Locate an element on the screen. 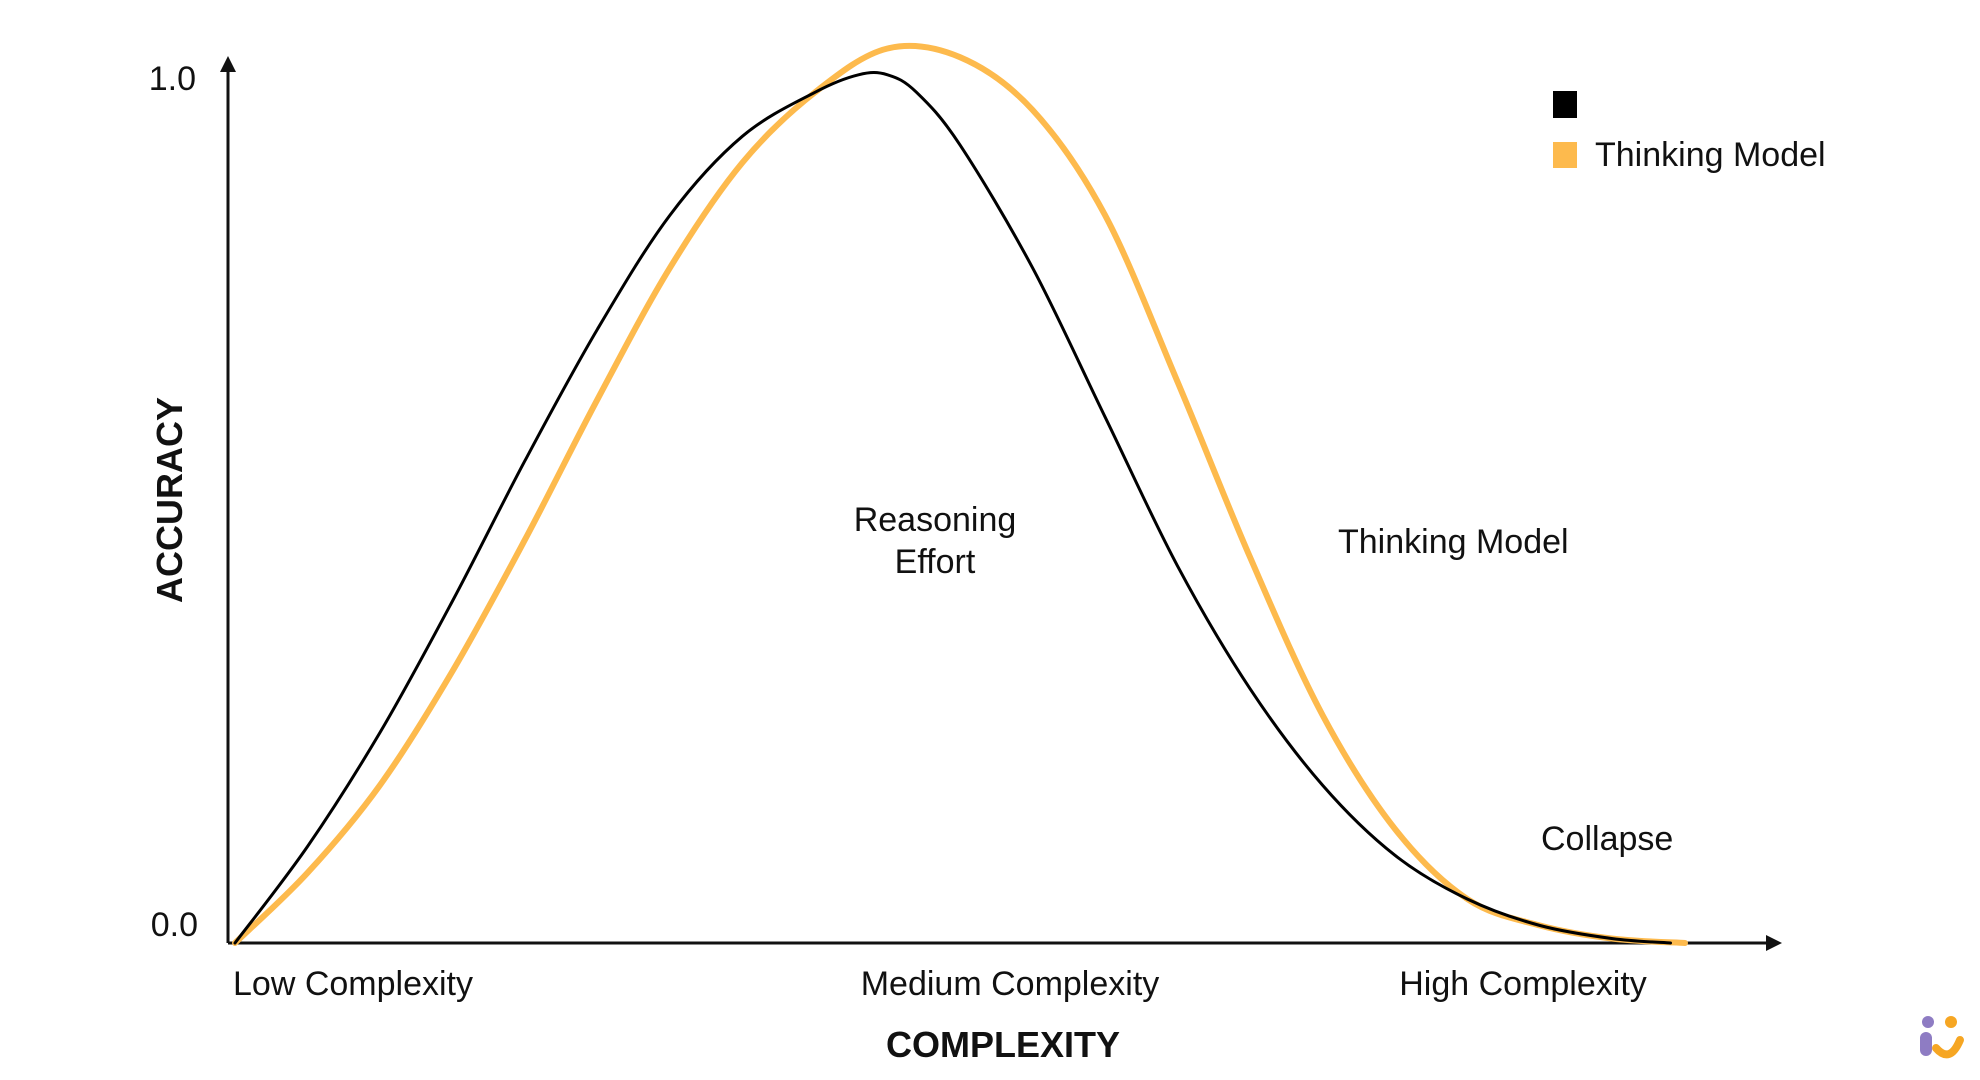 The image size is (1980, 1080). x-axis-title: COMPLEXITY is located at coordinates (1003, 1044).